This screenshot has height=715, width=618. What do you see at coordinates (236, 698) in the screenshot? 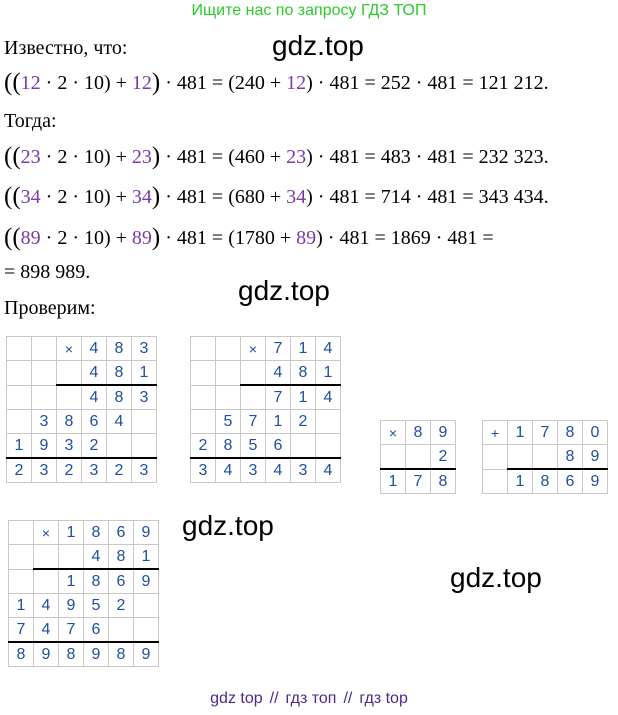
I see `footer-link: gdz top` at bounding box center [236, 698].